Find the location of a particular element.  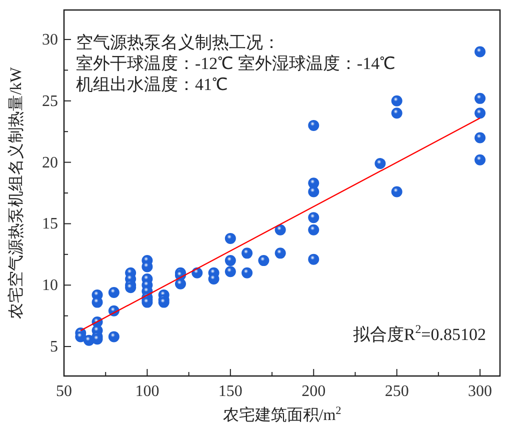

y-tick-label: 25 is located at coordinates (50, 101).